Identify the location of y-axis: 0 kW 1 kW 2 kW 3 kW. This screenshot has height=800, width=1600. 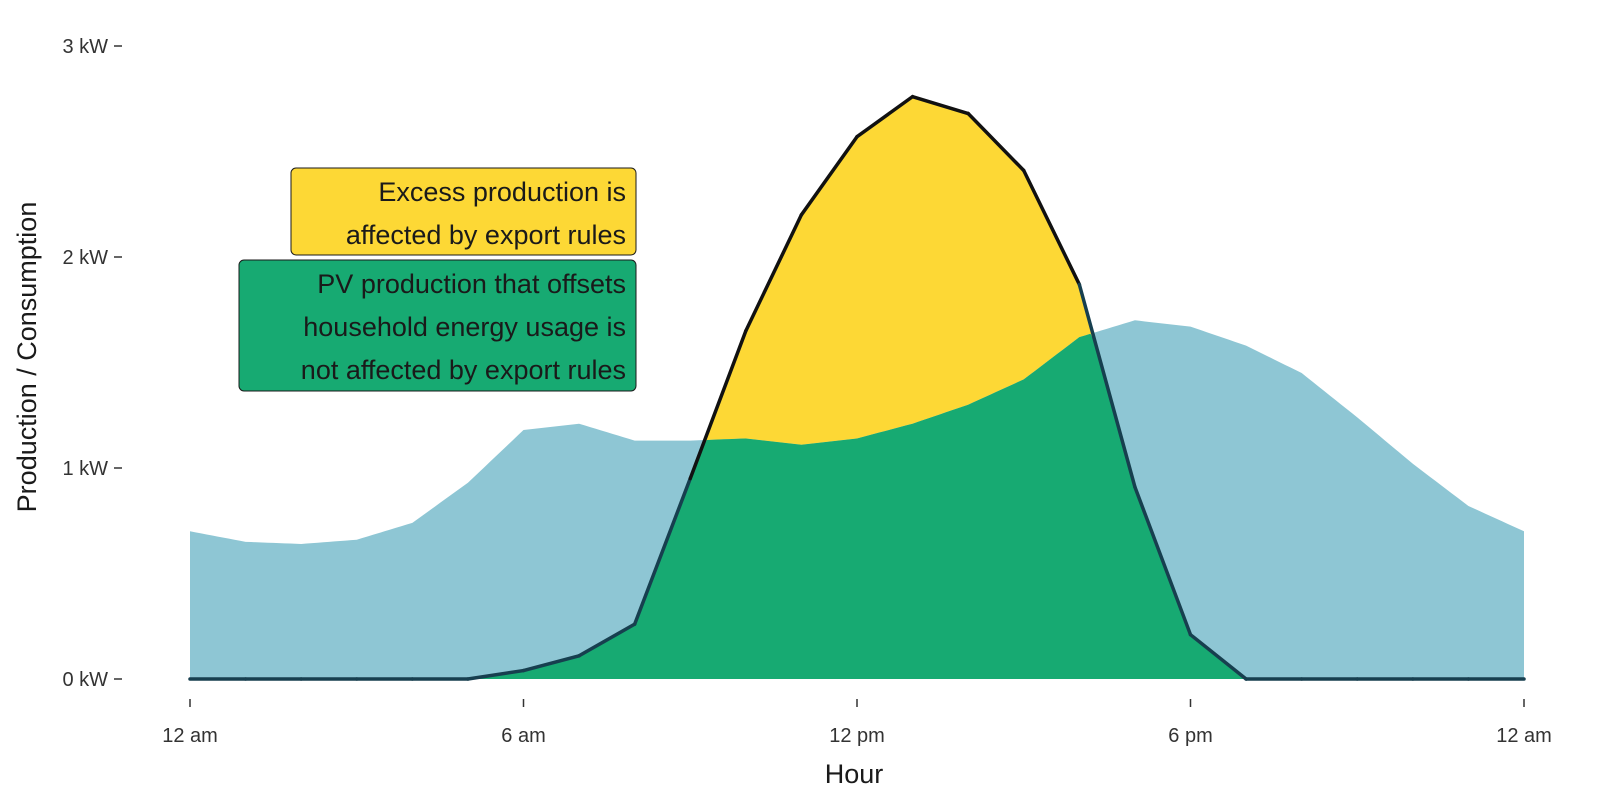
(92, 363).